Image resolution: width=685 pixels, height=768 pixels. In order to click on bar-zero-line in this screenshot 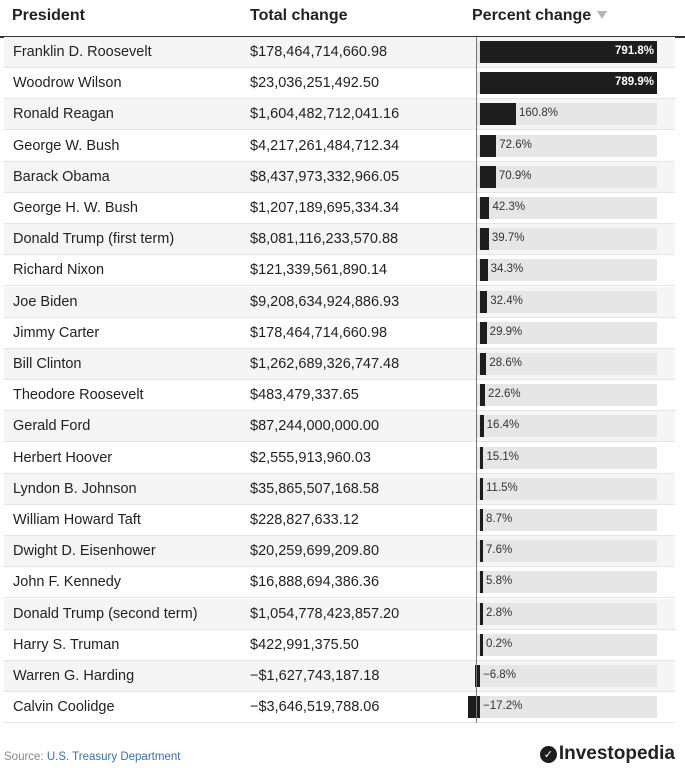, I will do `click(476, 380)`.